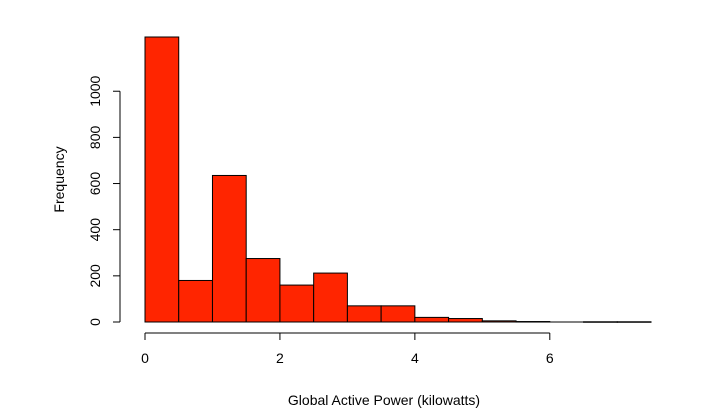  What do you see at coordinates (95, 184) in the screenshot?
I see `y-tick-label: 600` at bounding box center [95, 184].